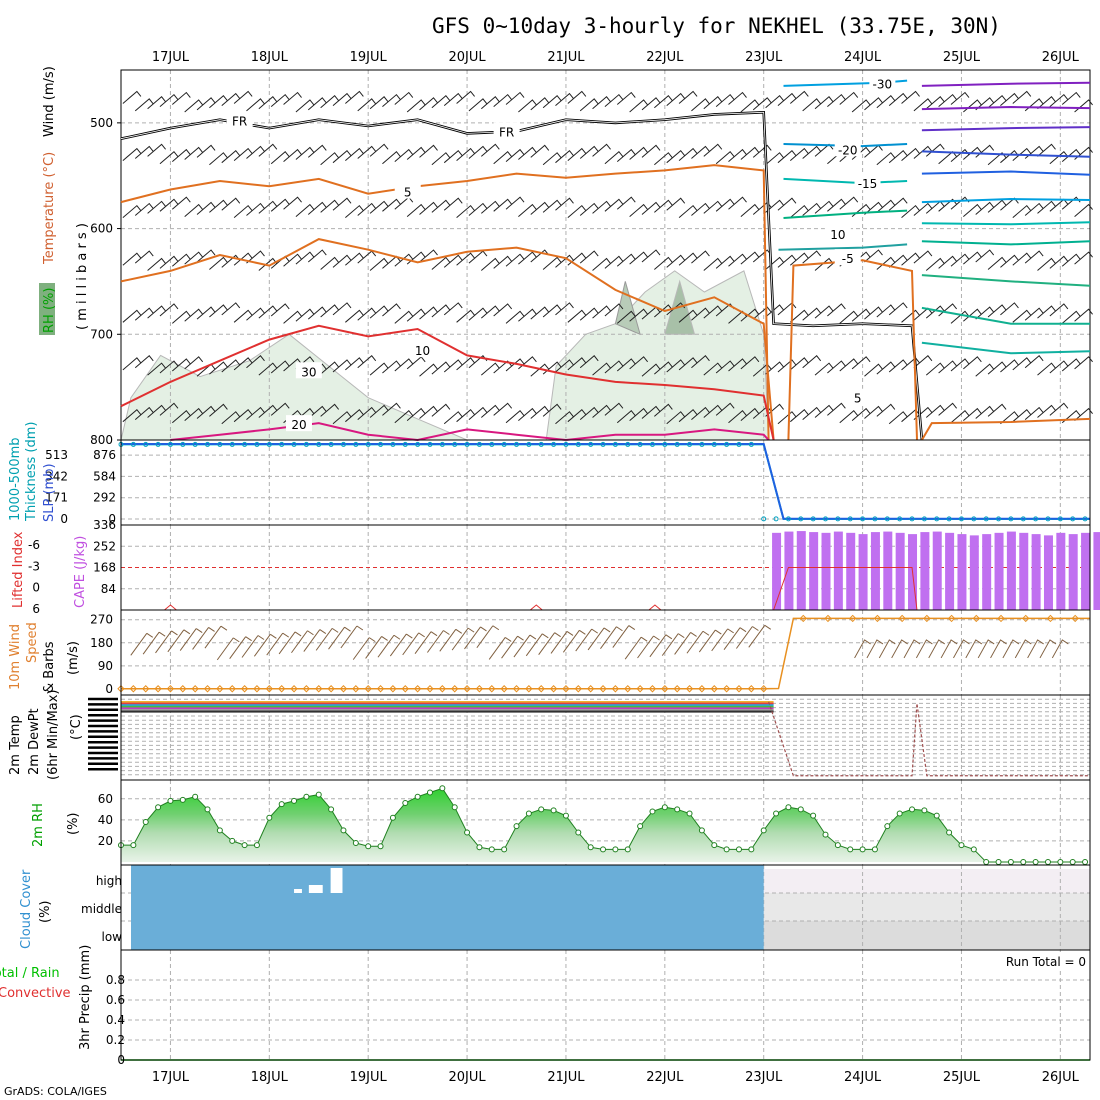 This screenshot has width=1100, height=1100. Describe the element at coordinates (555, 907) in the screenshot. I see `cloud-cover-panel: high middle low Cloud Cover (%)` at that location.